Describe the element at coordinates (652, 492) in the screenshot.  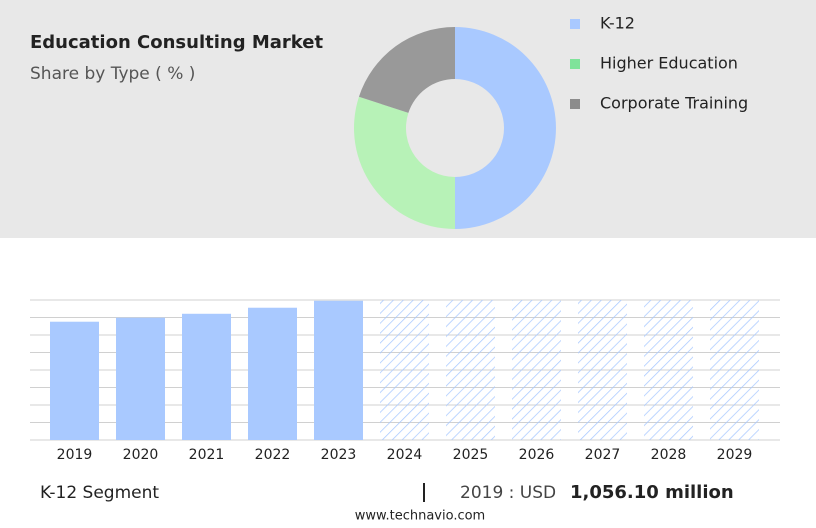
I see `footer-value: 1,056.10 million` at that location.